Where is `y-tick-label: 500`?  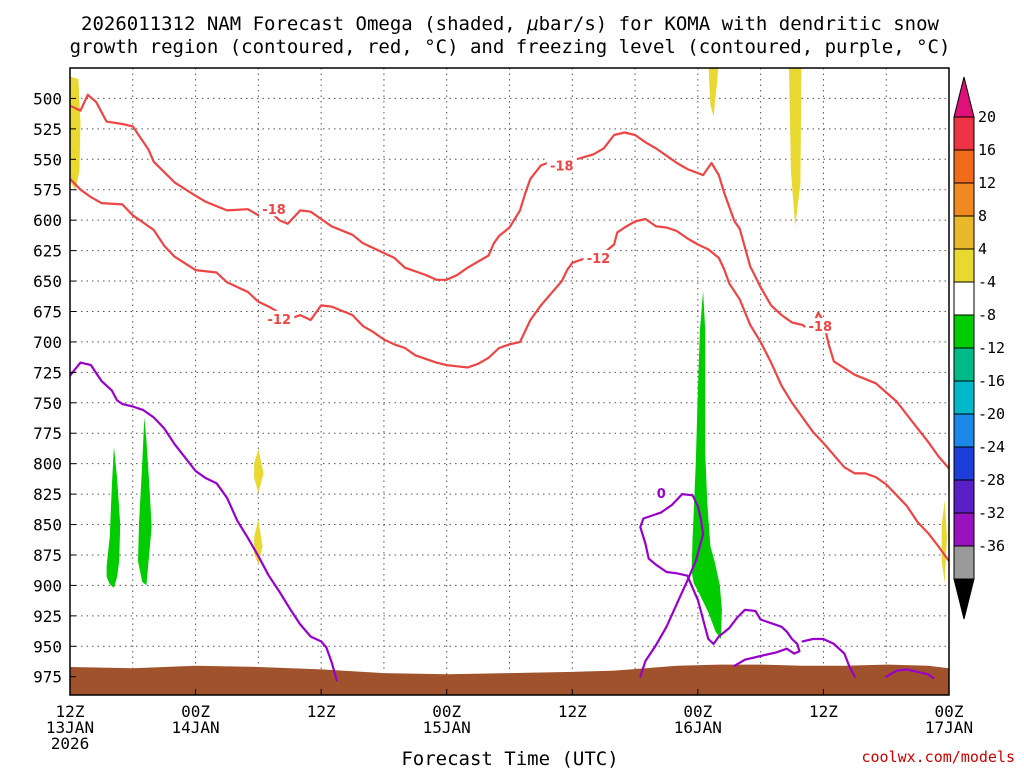
y-tick-label: 500 is located at coordinates (47, 98).